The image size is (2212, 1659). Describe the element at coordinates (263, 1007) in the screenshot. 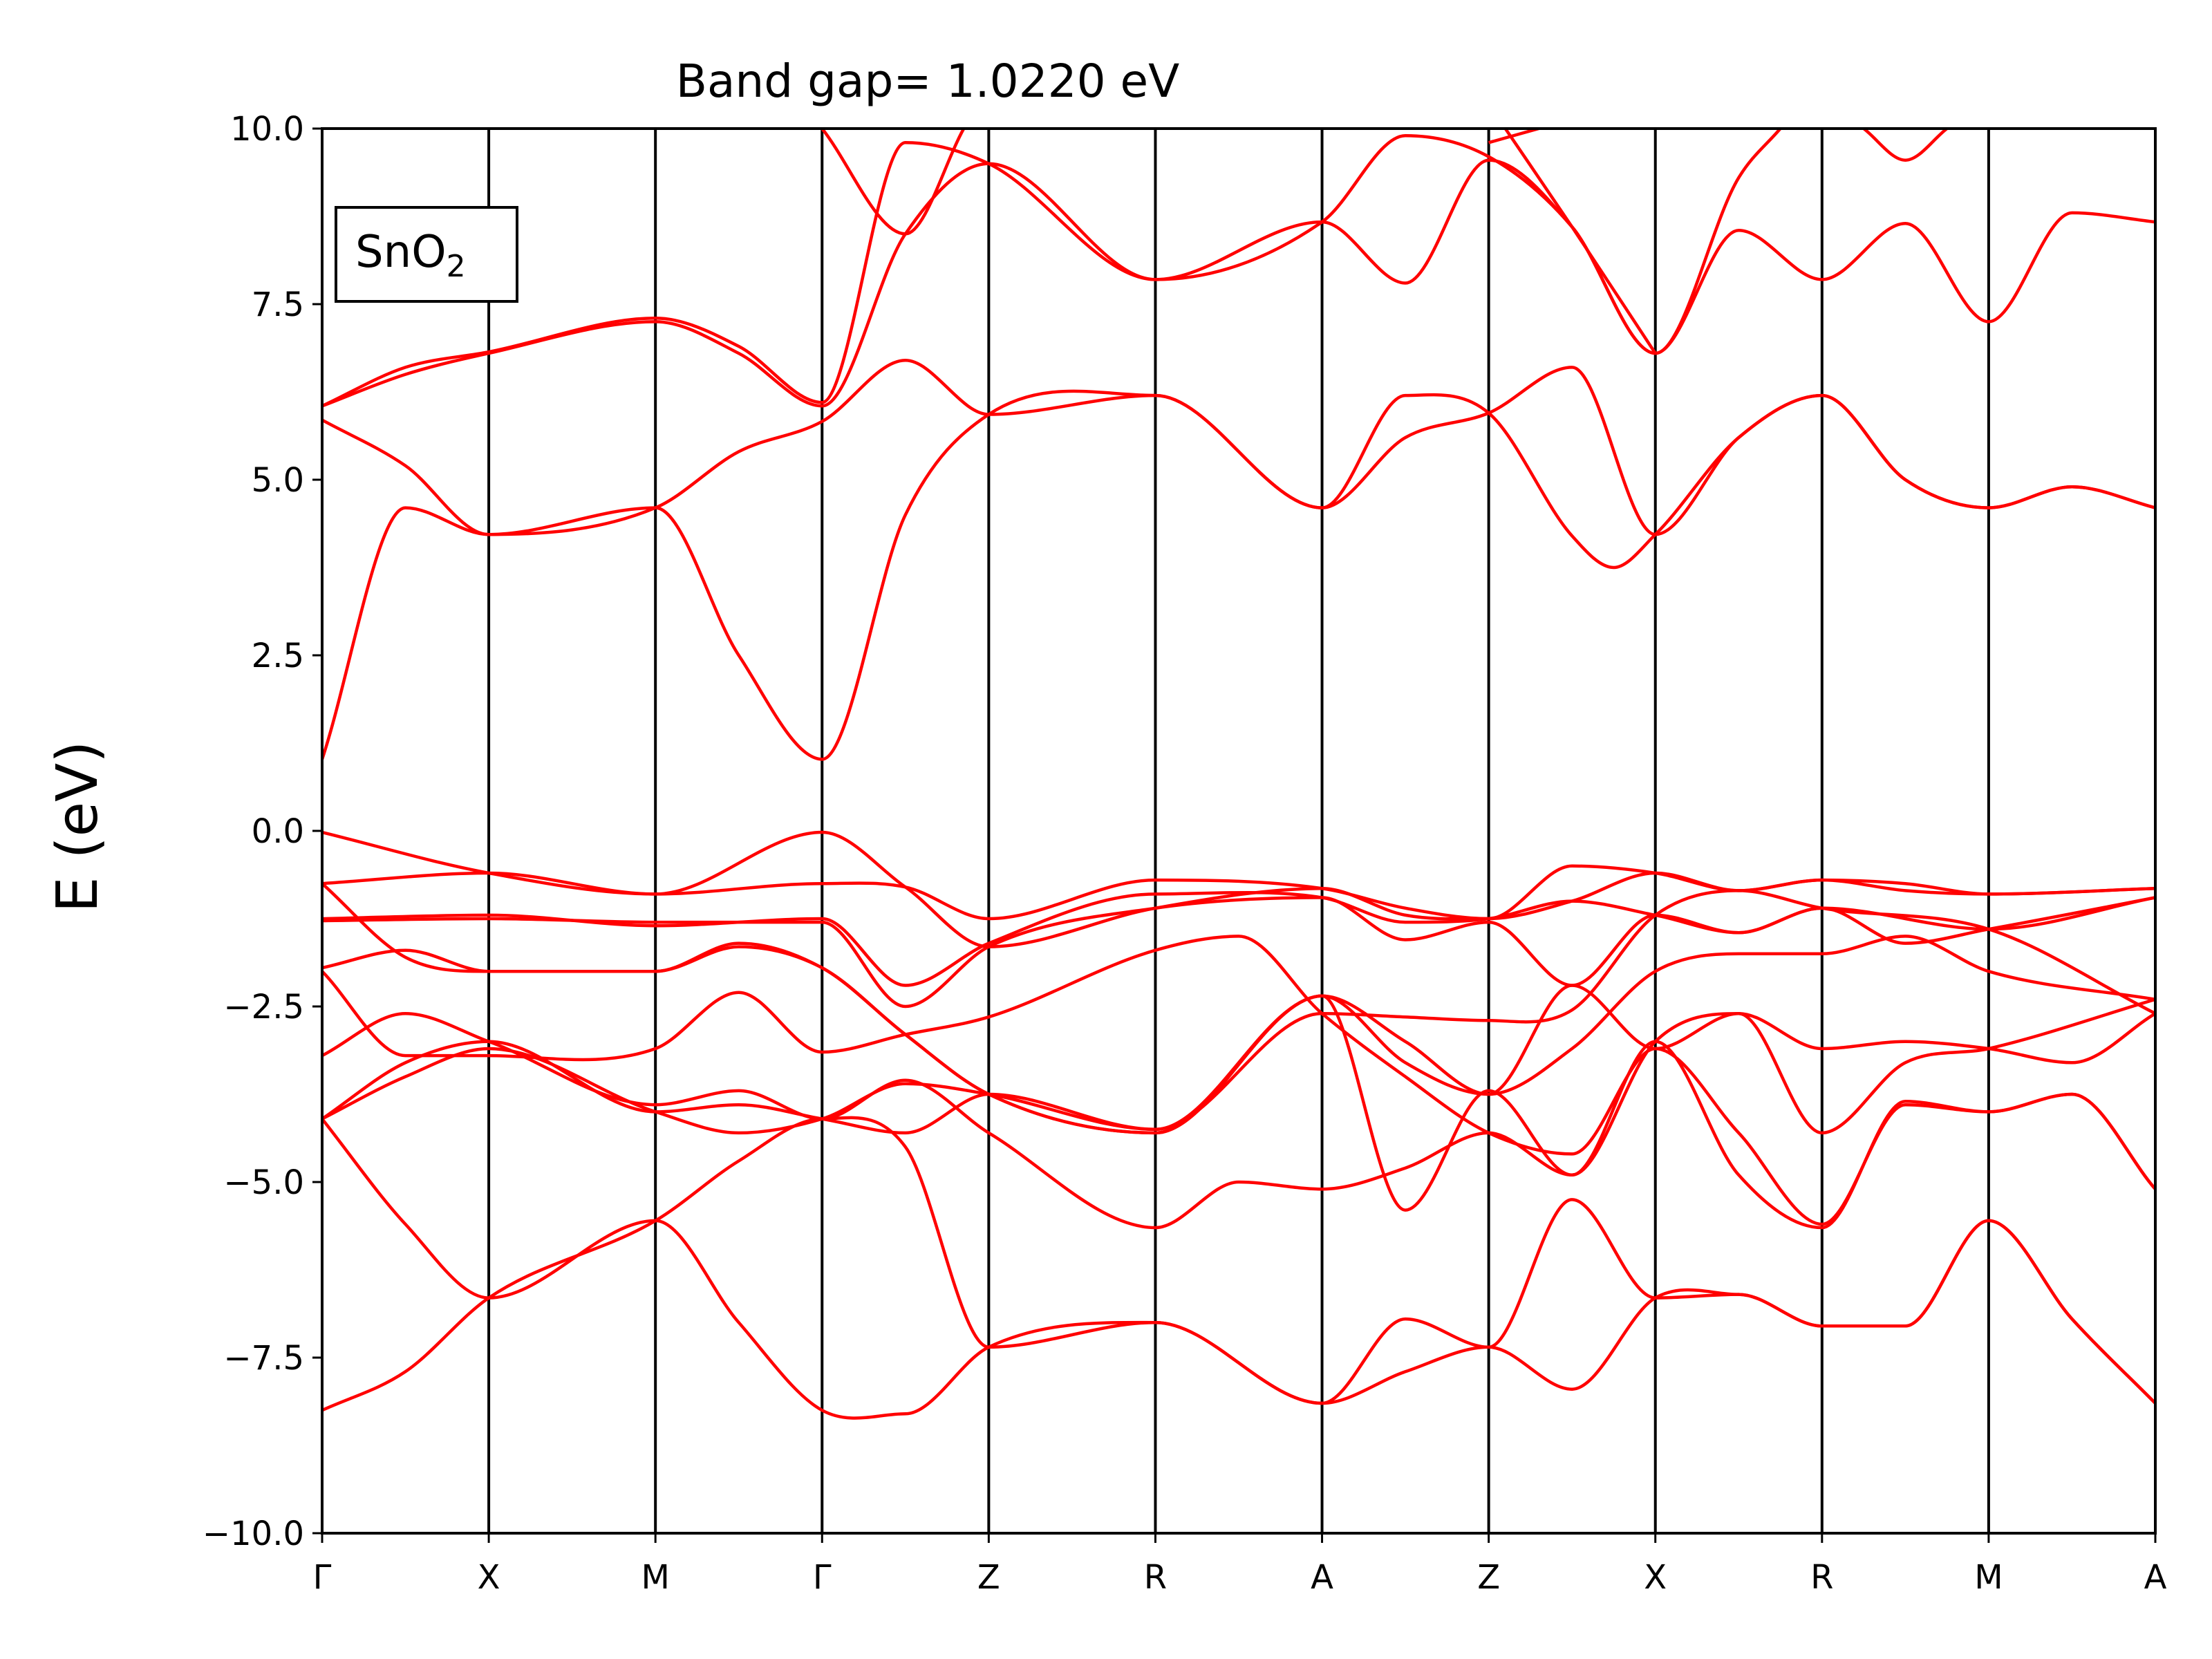

I see `y-tick-label: −2.5` at that location.